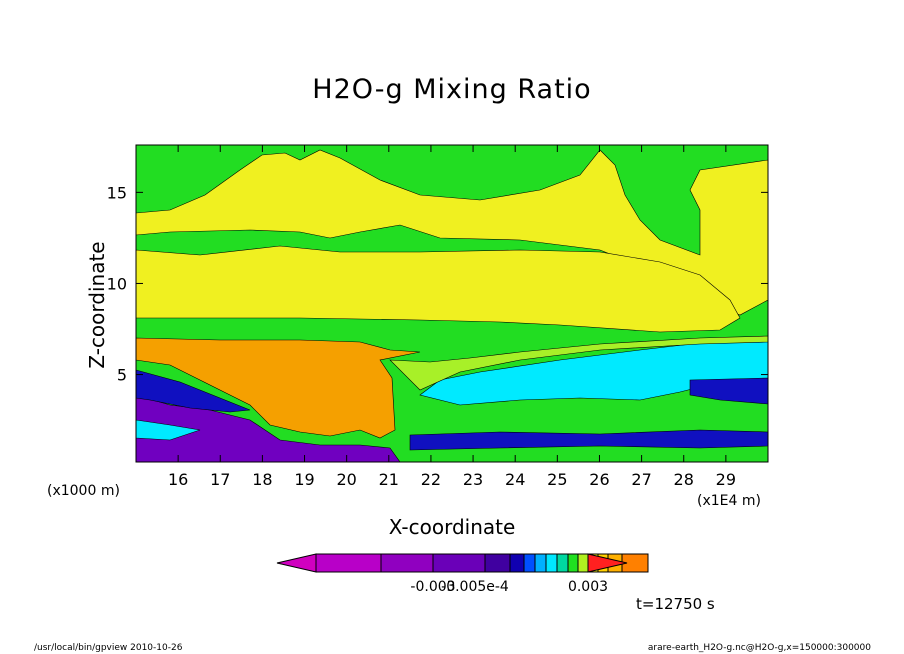 The height and width of the screenshot is (654, 904). I want to click on chart-title: H2O-g Mixing Ratio, so click(452, 89).